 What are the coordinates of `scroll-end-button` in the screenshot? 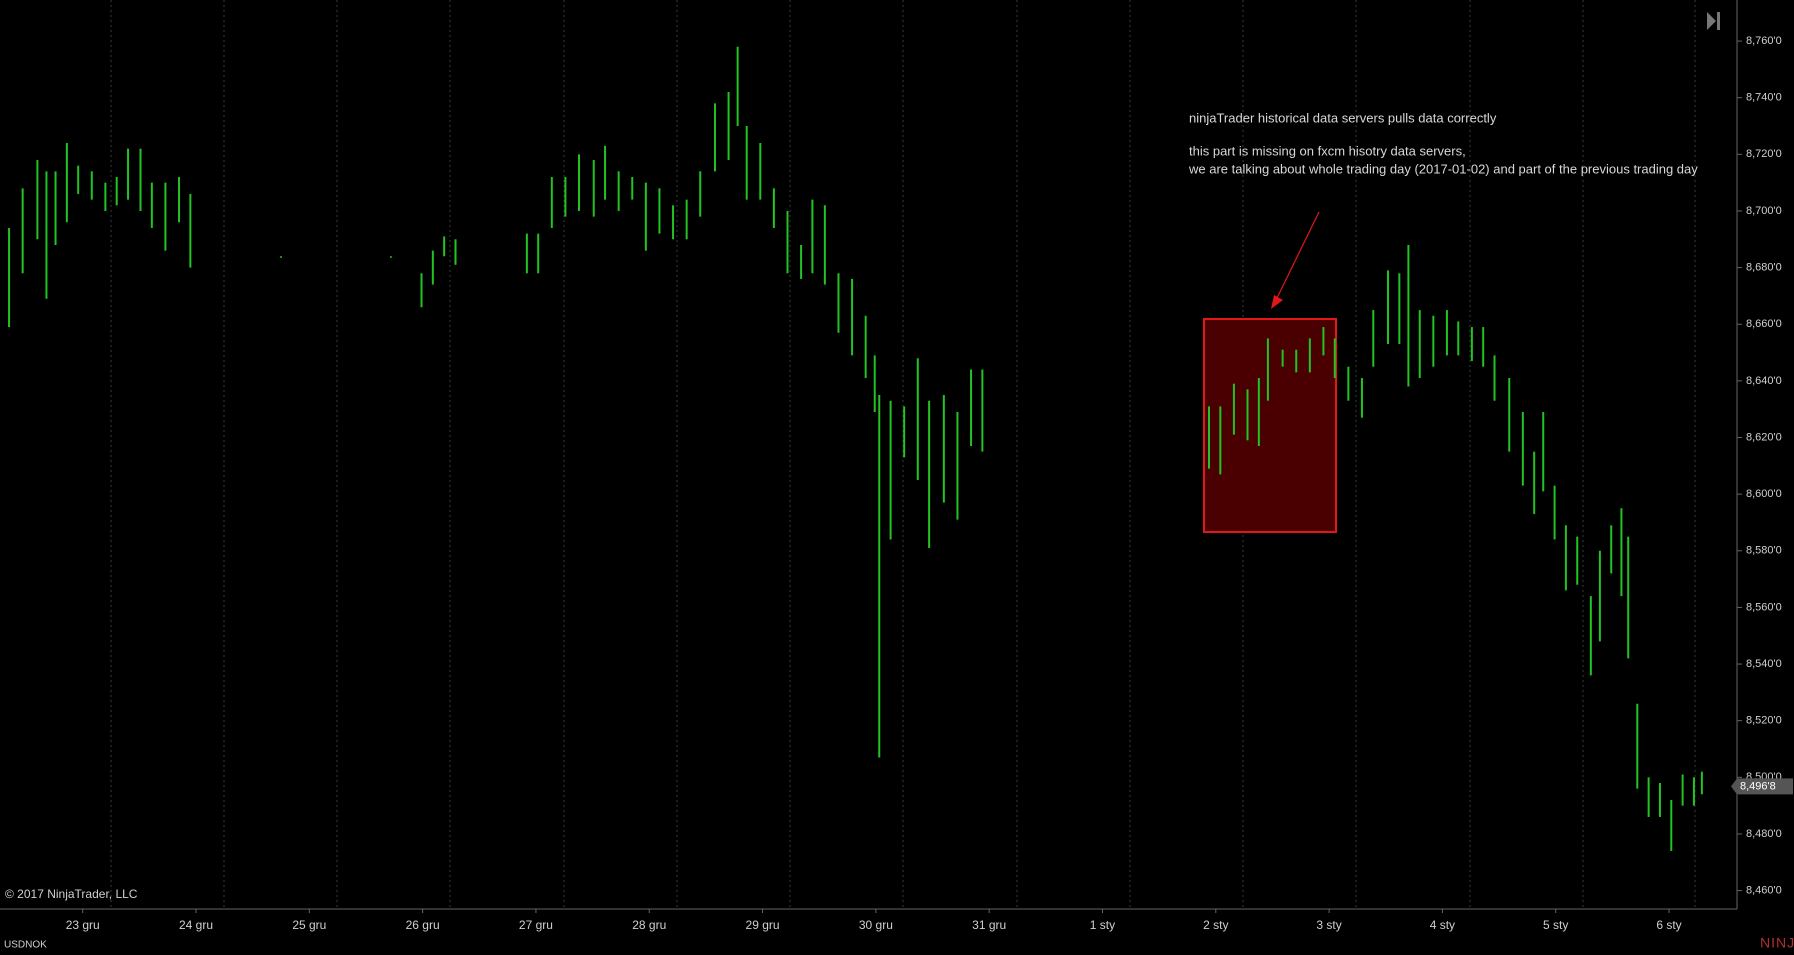 It's located at (1713, 21).